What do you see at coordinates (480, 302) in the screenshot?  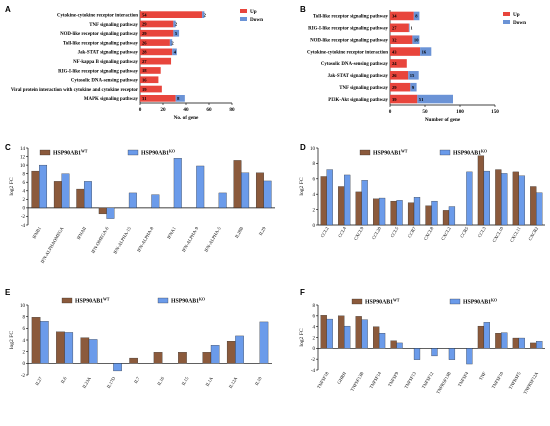 I see `legend-label: HSP90AB1KO` at bounding box center [480, 302].